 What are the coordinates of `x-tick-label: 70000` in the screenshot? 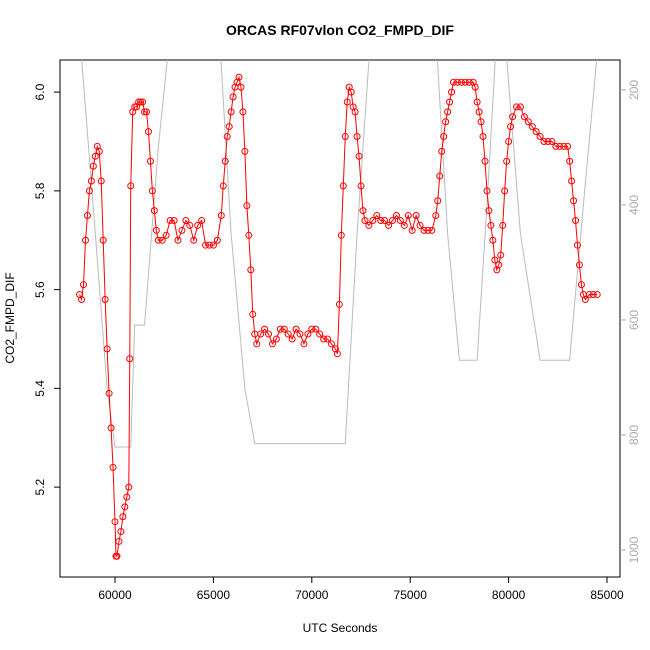 It's located at (312, 595).